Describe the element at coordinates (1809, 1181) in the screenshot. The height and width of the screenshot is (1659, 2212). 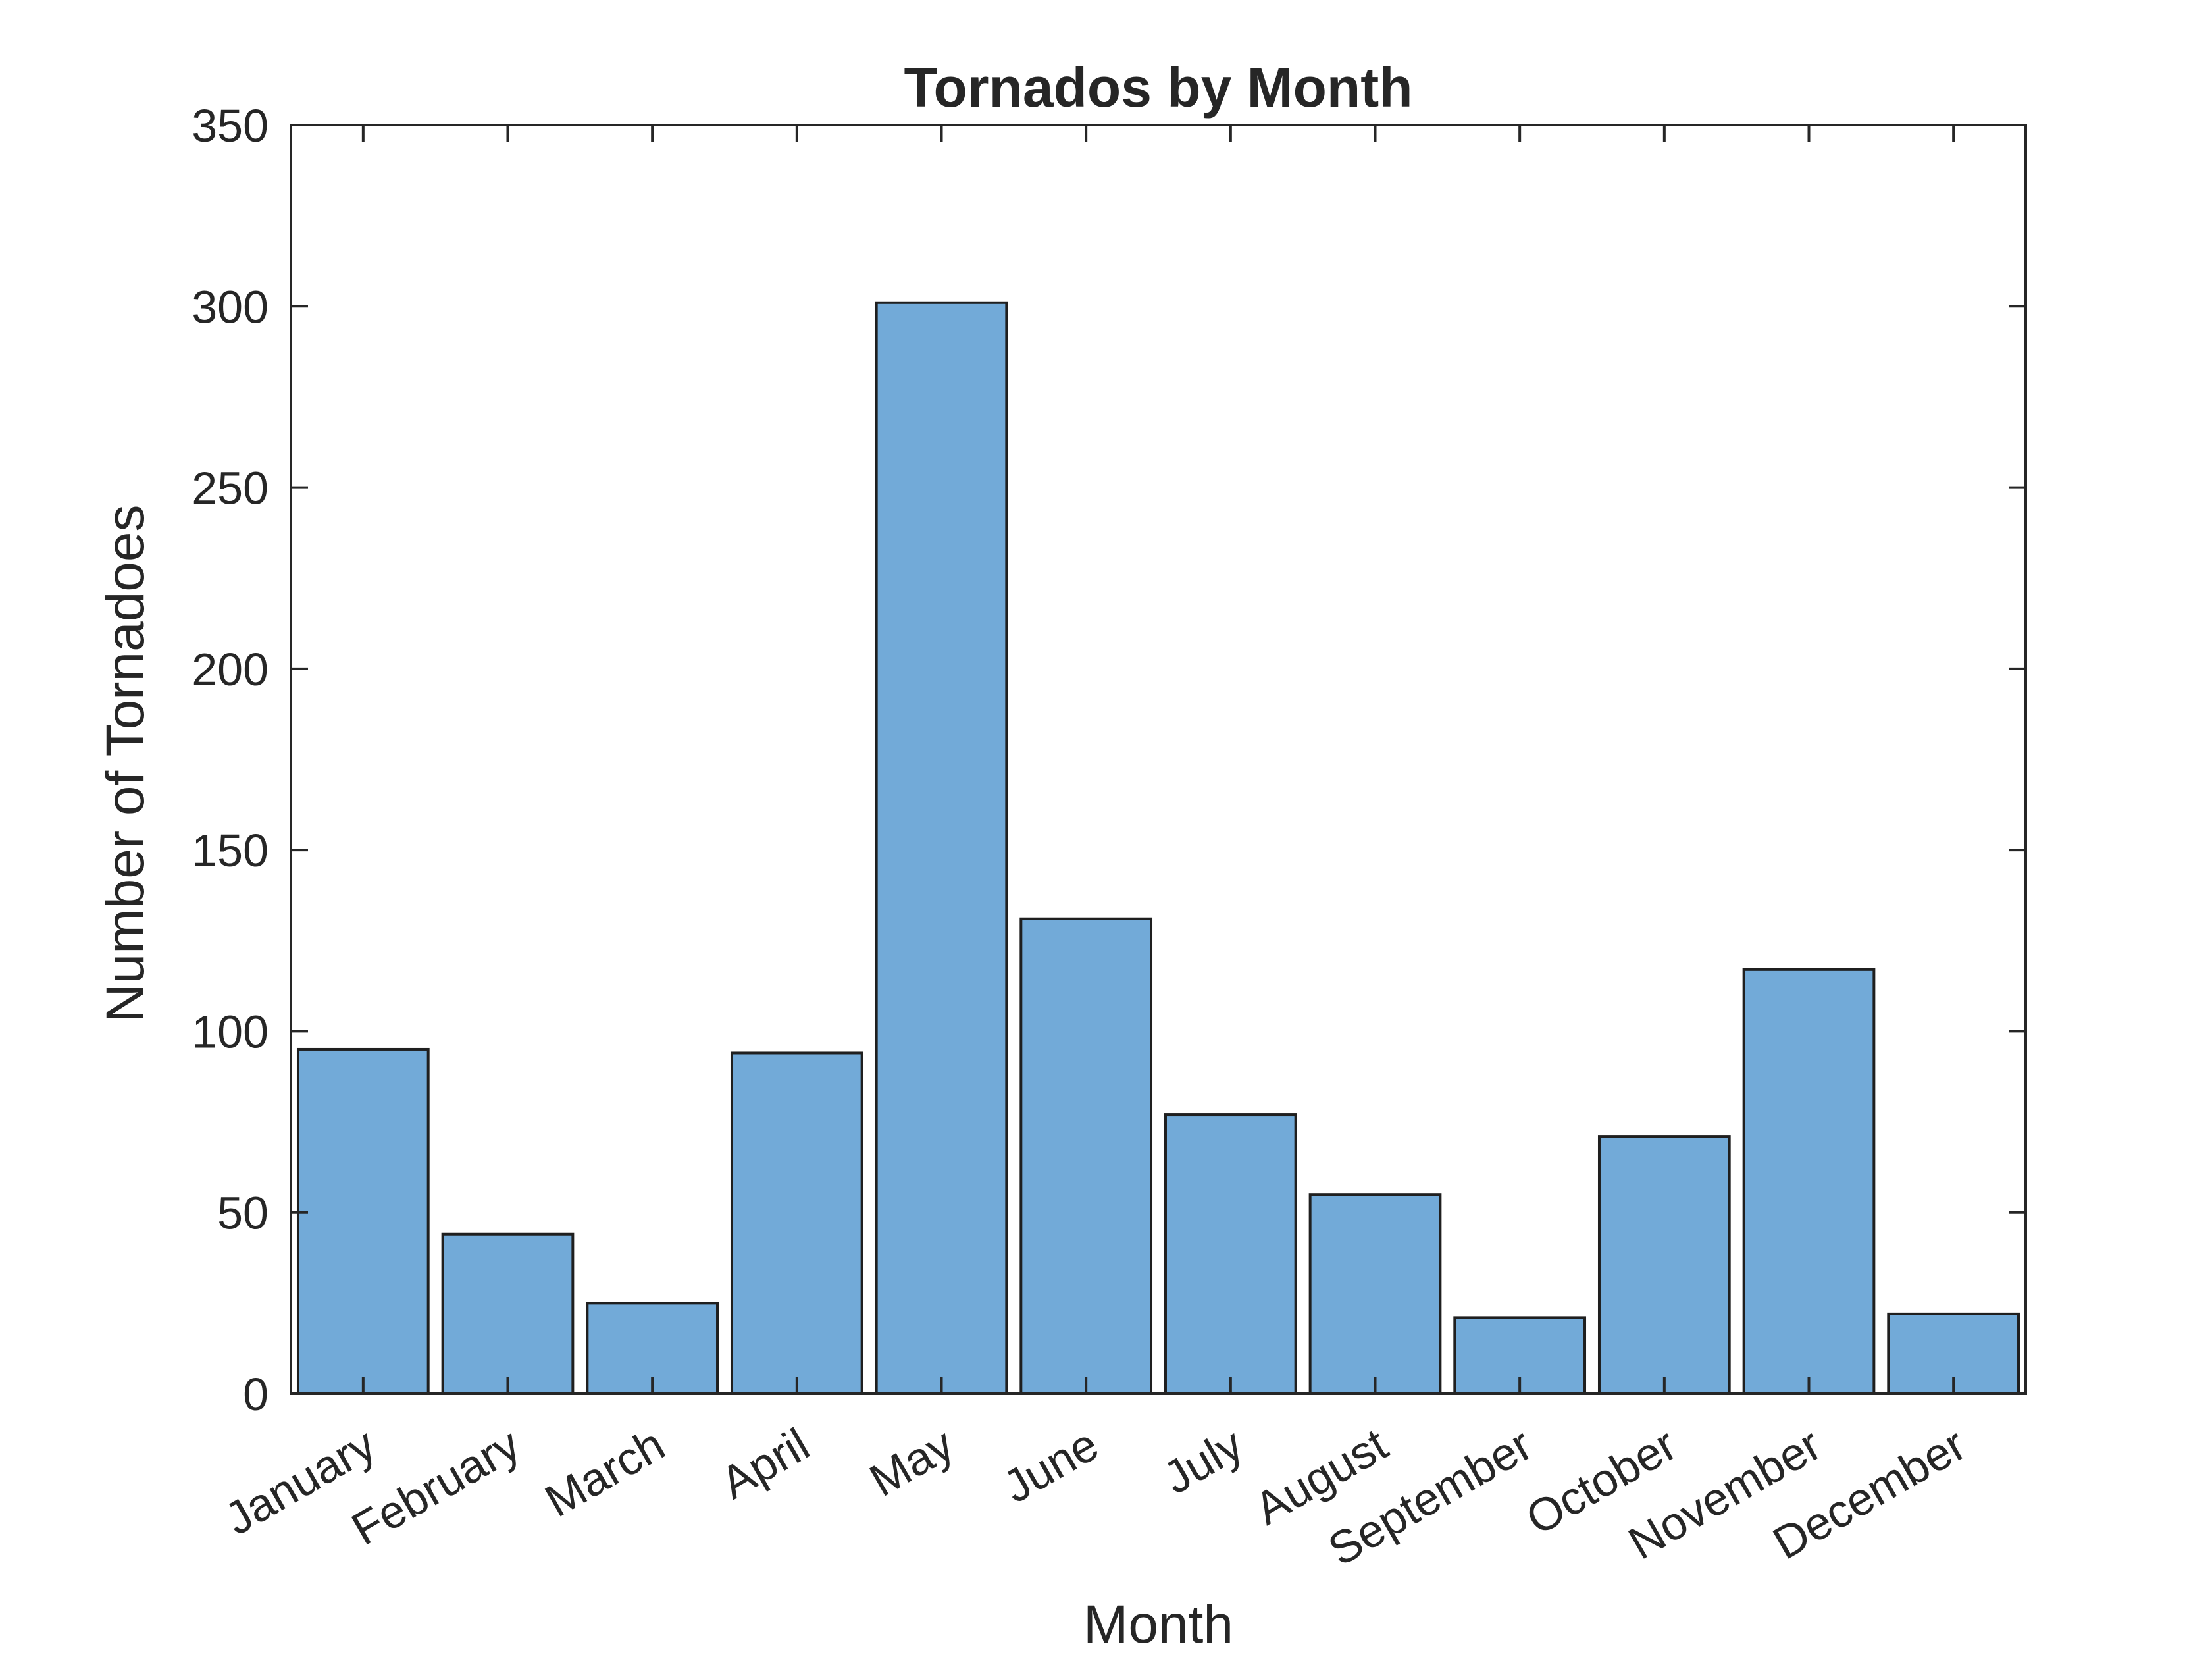
I see `bar-november` at that location.